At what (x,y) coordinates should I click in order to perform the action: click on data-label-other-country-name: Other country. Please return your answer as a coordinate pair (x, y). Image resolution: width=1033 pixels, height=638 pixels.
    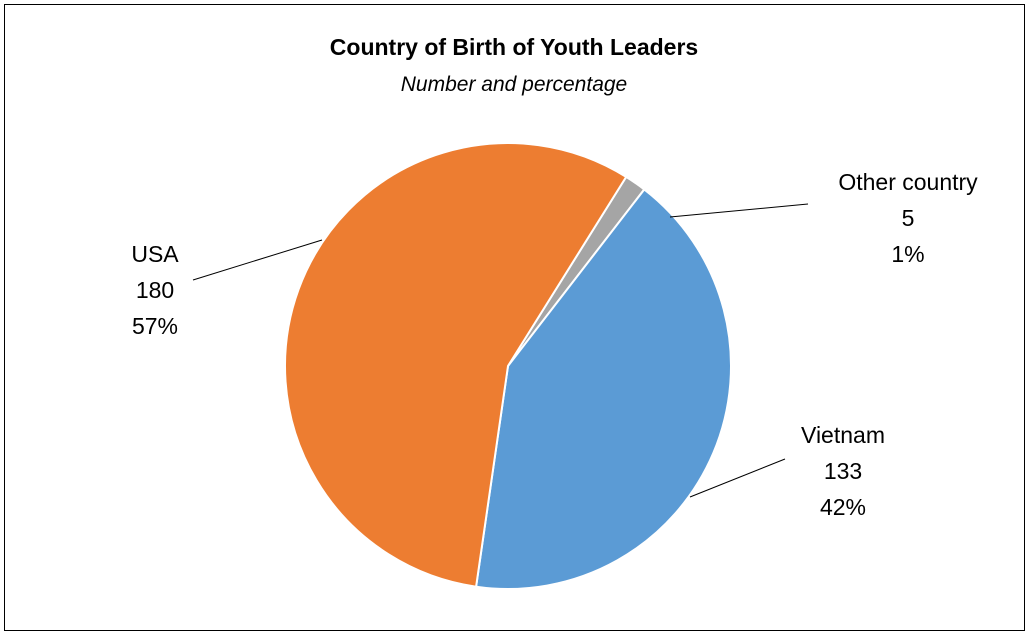
    Looking at the image, I should click on (908, 182).